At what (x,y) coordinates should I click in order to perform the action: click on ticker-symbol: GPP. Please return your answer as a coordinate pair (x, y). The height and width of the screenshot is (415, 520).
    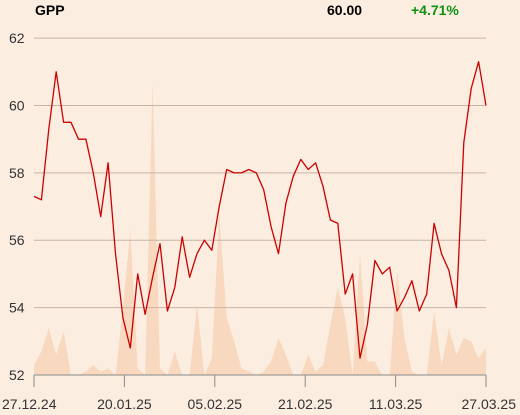
    Looking at the image, I should click on (50, 10).